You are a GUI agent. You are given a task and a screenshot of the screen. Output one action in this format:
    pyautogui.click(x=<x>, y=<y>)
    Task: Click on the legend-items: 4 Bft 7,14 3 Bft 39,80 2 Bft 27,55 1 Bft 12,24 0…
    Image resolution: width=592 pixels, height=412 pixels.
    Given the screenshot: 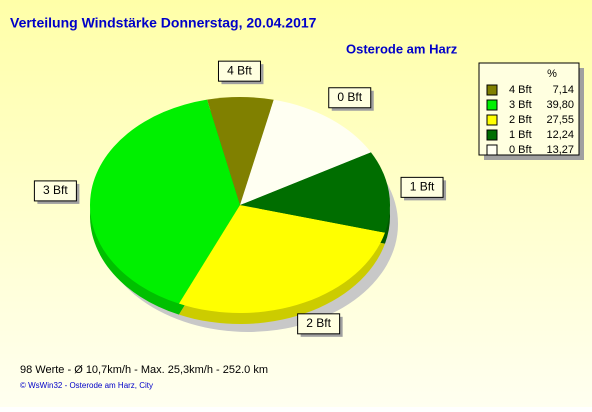 What is the action you would take?
    pyautogui.click(x=530, y=120)
    